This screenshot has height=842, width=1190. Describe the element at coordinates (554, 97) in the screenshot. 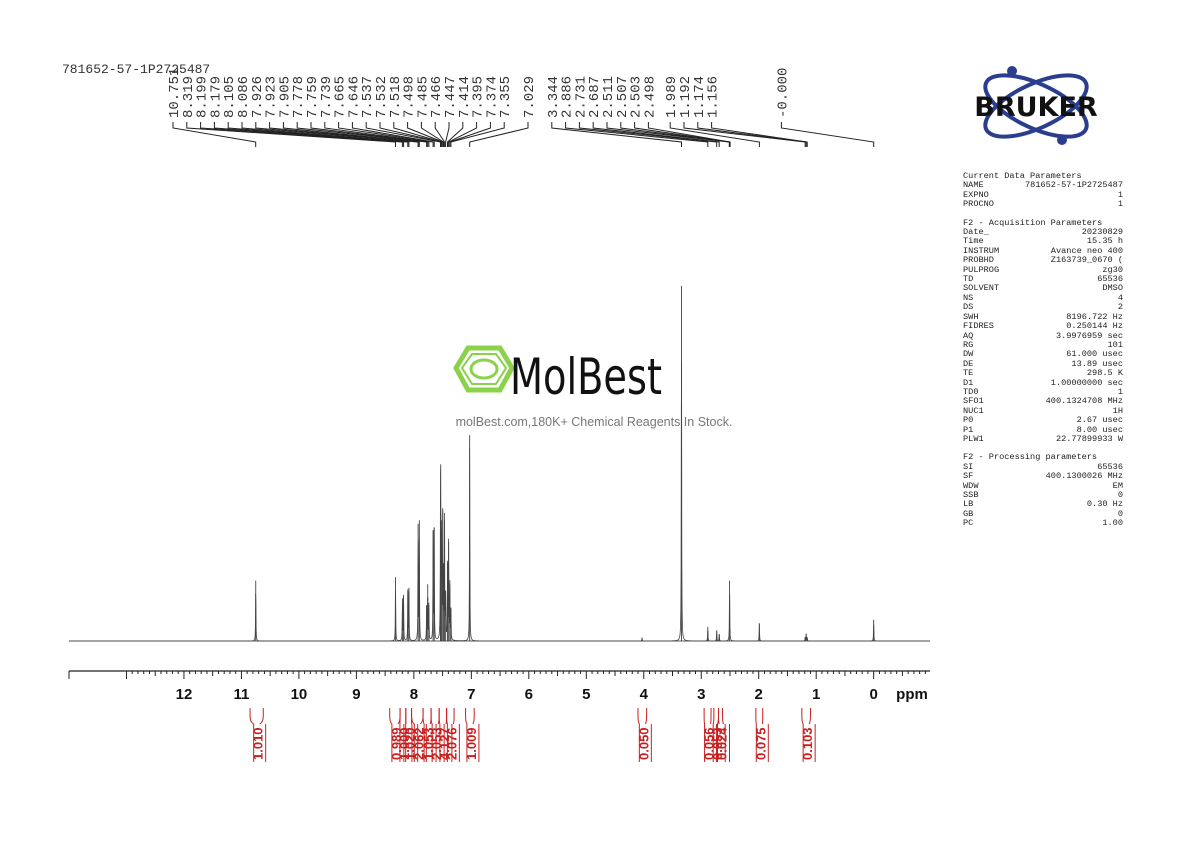

I see `peak-label: 3.344` at that location.